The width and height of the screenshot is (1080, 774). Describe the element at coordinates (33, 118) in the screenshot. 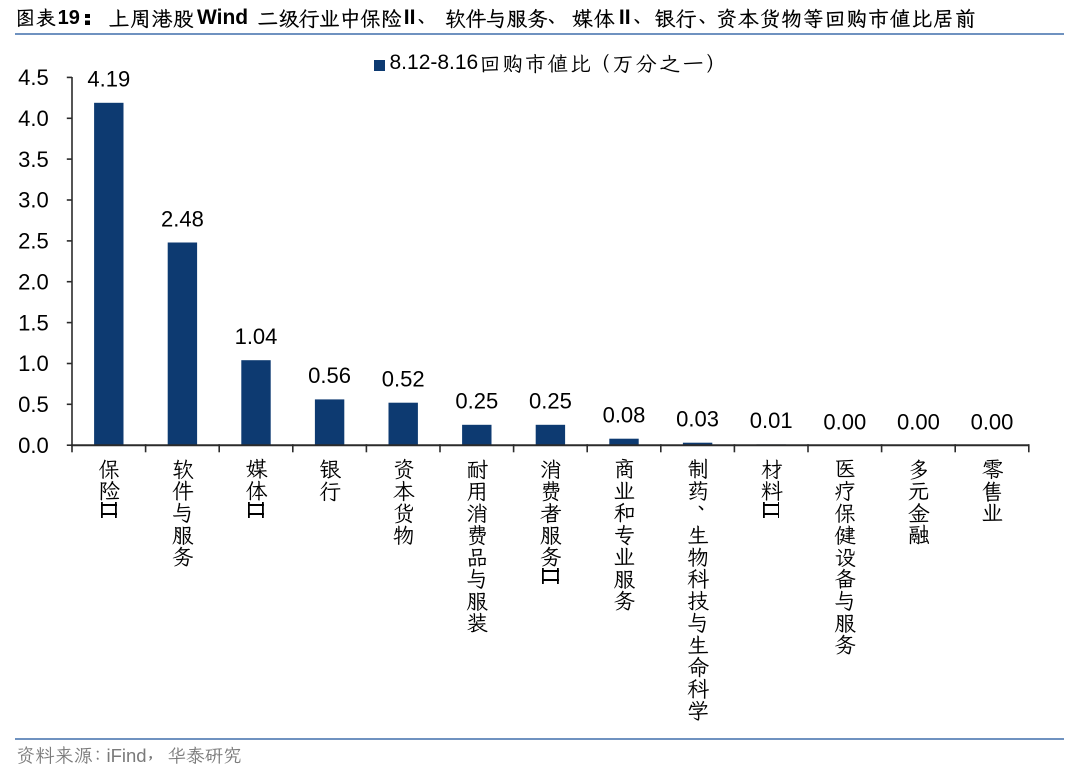

I see `svg-text: 4.0` at that location.